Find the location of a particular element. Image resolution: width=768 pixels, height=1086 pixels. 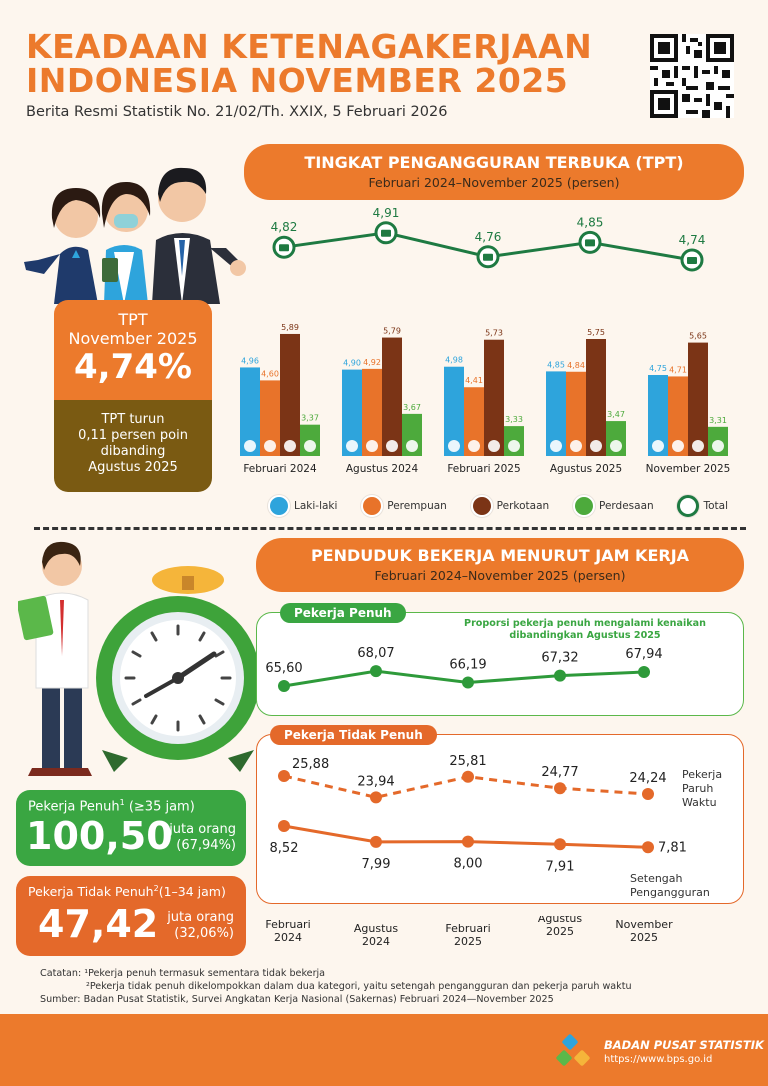

full-time-box is located at coordinates (500, 664).